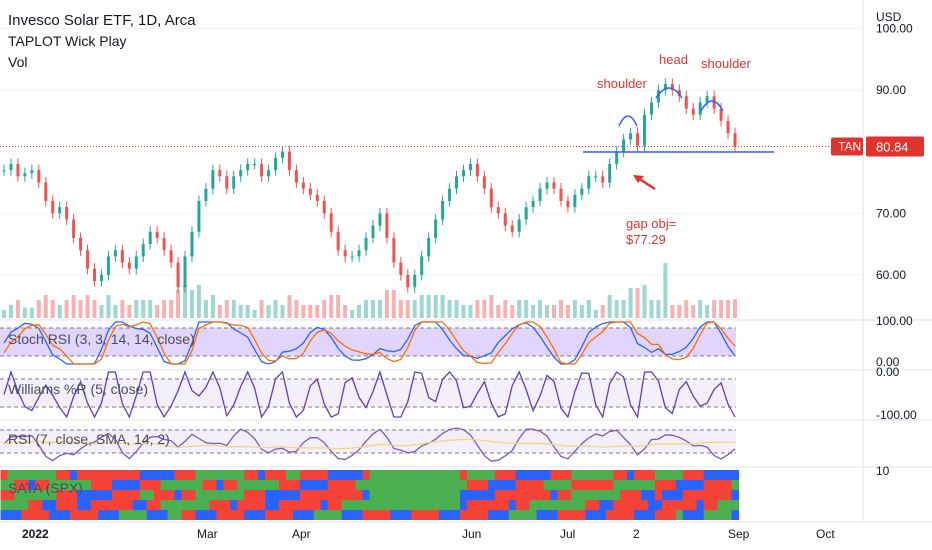  I want to click on study-label: TAPLOT Wick Play, so click(67, 41).